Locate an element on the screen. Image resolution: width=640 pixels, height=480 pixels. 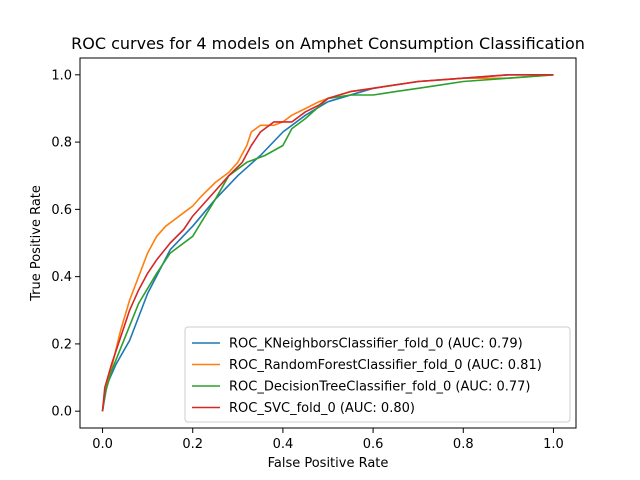
legend-box is located at coordinates (377, 374).